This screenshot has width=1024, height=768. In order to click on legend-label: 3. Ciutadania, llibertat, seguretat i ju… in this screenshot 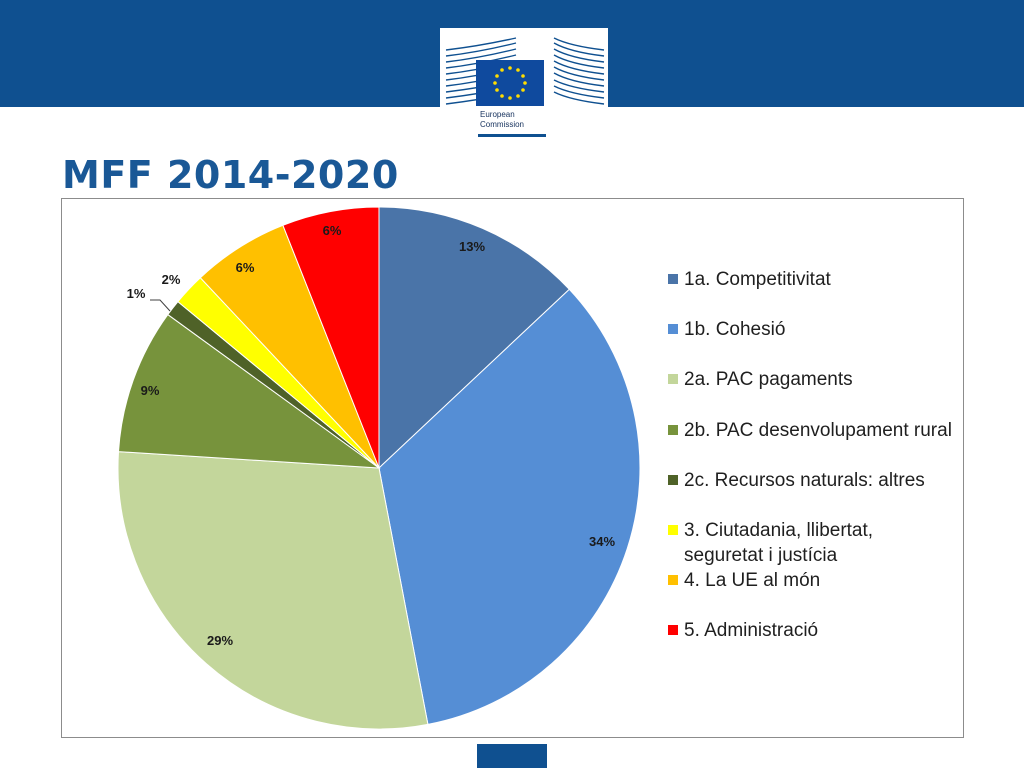, I will do `click(779, 543)`.